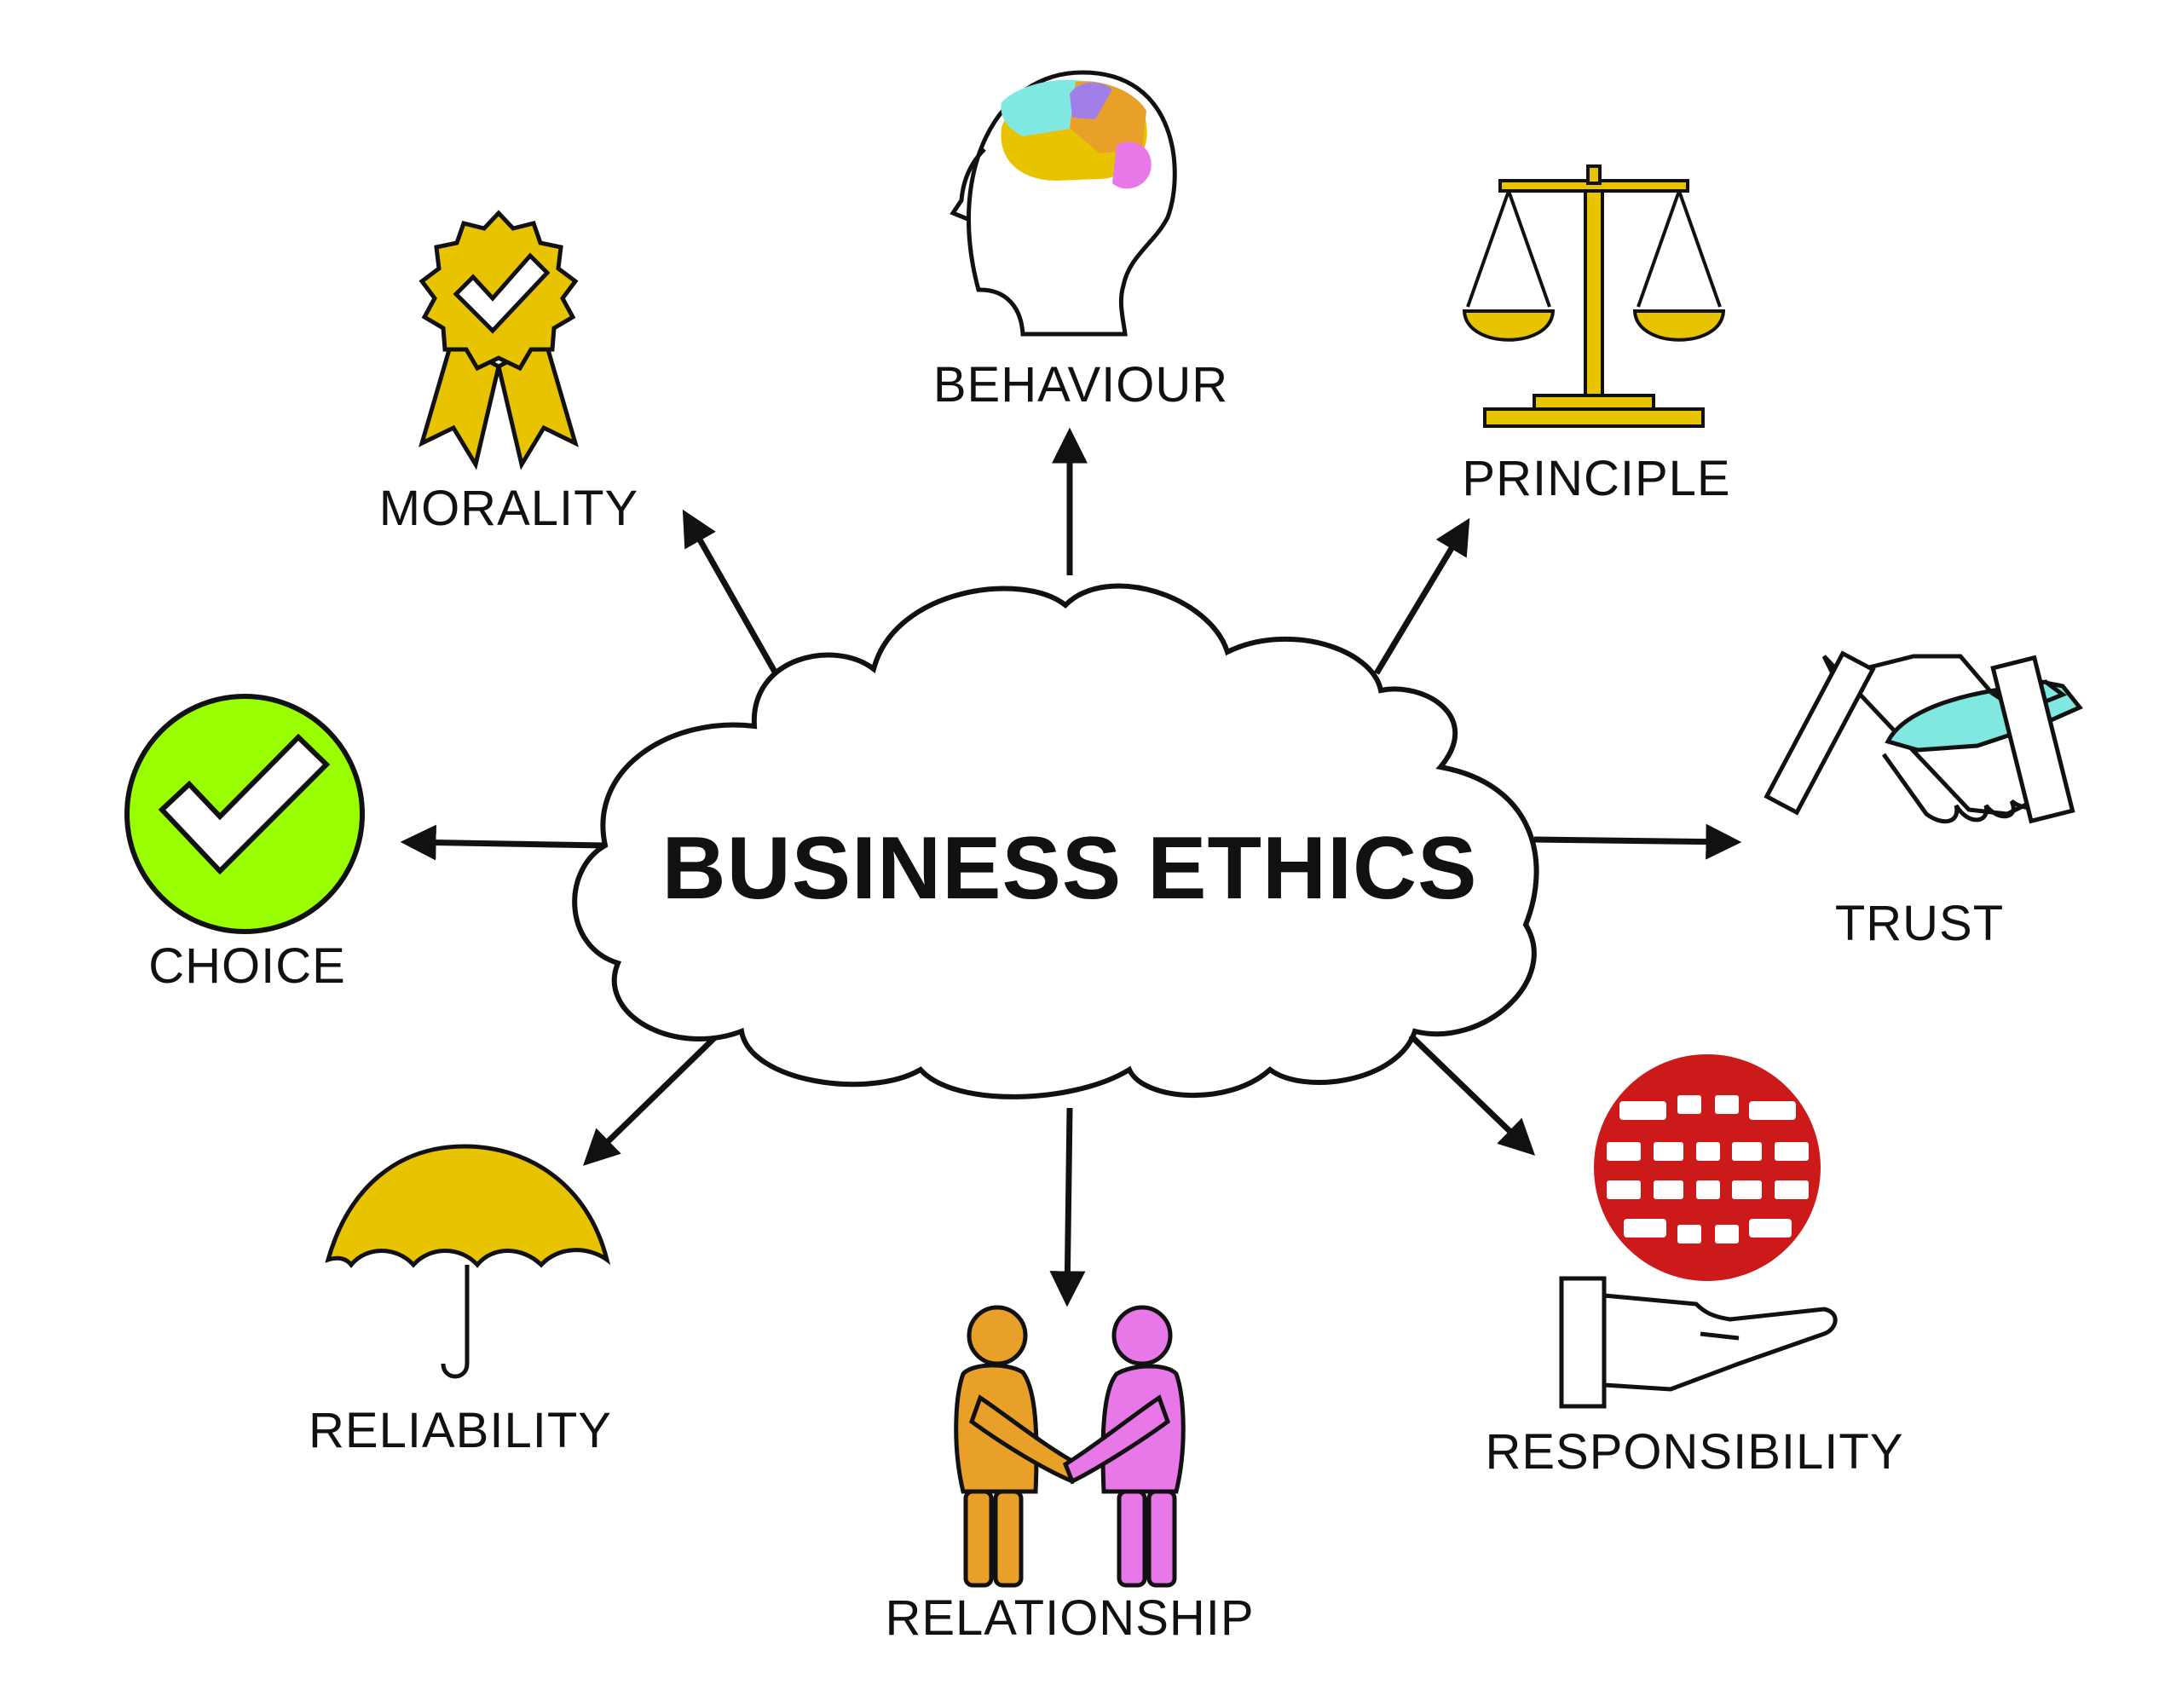 The height and width of the screenshot is (1708, 2182). I want to click on two-people-icon, so click(1070, 1446).